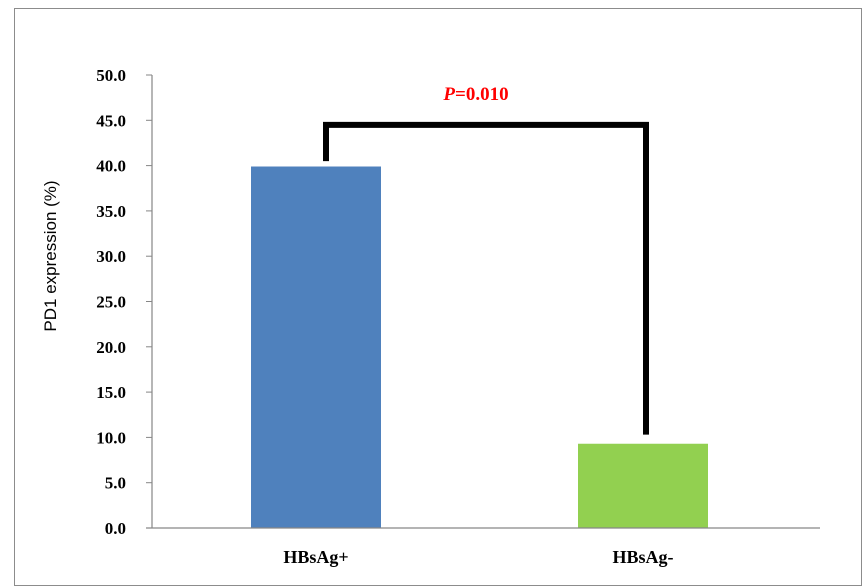 The height and width of the screenshot is (586, 866). Describe the element at coordinates (50, 255) in the screenshot. I see `y-axis-title: PD1 expression (%)` at that location.